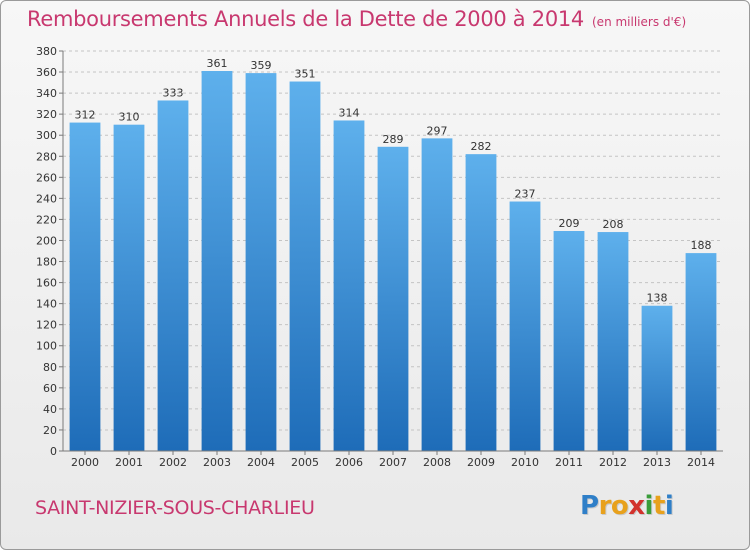 This screenshot has width=750, height=550. I want to click on x-tick-label: 2010, so click(525, 462).